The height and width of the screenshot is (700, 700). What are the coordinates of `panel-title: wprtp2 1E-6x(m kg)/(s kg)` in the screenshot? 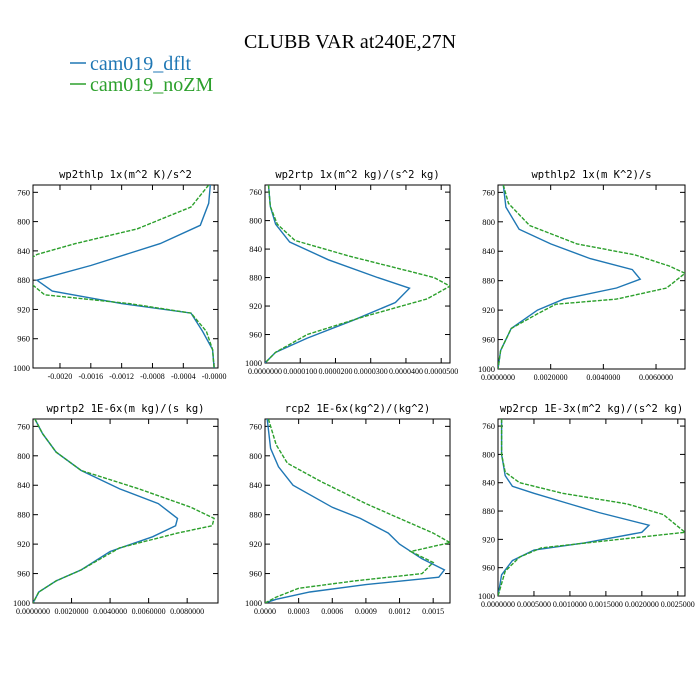 It's located at (125, 409).